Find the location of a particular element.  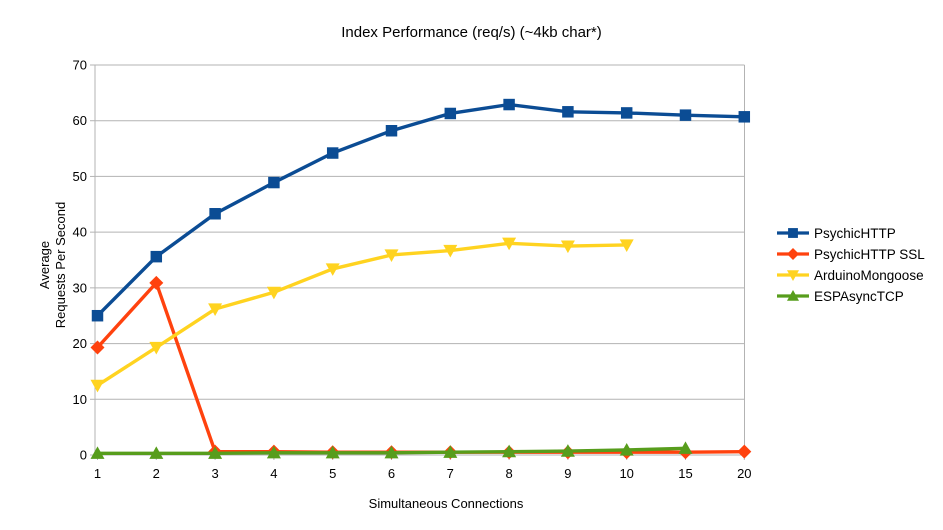

y-tick-label: 60 is located at coordinates (80, 120).